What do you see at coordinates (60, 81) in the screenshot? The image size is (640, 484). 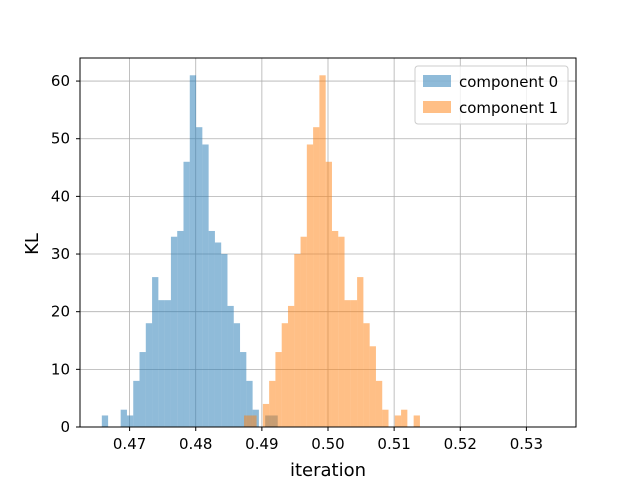 I see `y-tick-label: 60` at bounding box center [60, 81].